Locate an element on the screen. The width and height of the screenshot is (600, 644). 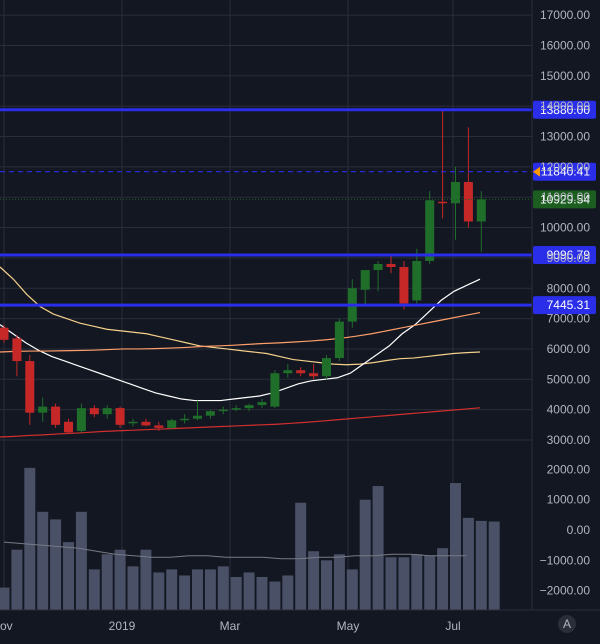
price-tick-label: 9000.00 is located at coordinates (569, 258).